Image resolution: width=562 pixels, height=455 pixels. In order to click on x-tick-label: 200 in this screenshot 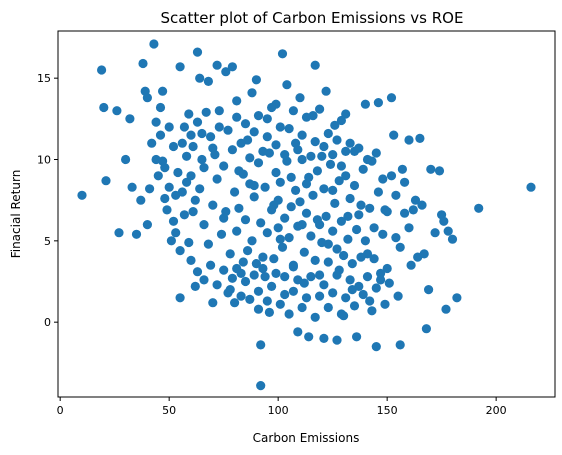, I will do `click(496, 410)`.